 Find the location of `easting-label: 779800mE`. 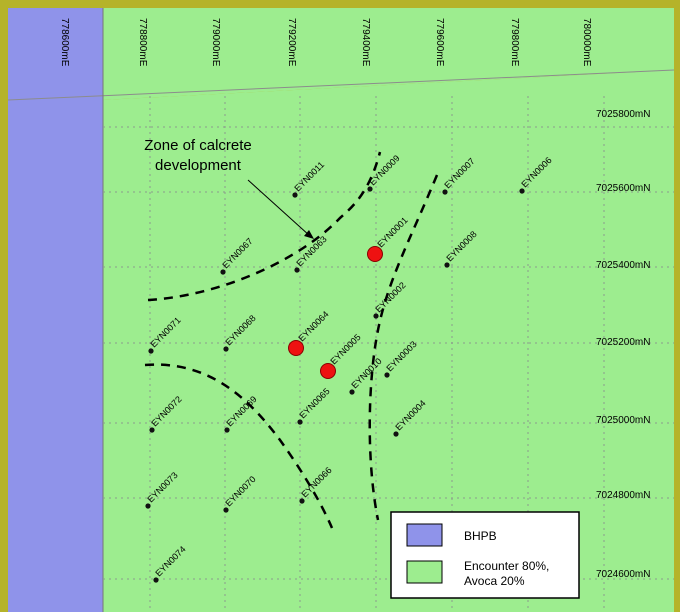

easting-label: 779800mE is located at coordinates (514, 42).